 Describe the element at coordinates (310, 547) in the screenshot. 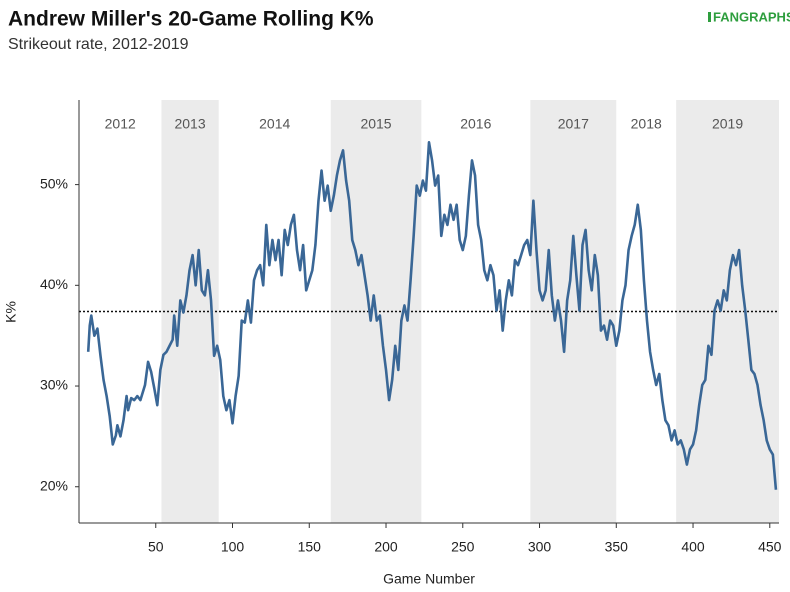

I see `x-tick-label: 150` at that location.